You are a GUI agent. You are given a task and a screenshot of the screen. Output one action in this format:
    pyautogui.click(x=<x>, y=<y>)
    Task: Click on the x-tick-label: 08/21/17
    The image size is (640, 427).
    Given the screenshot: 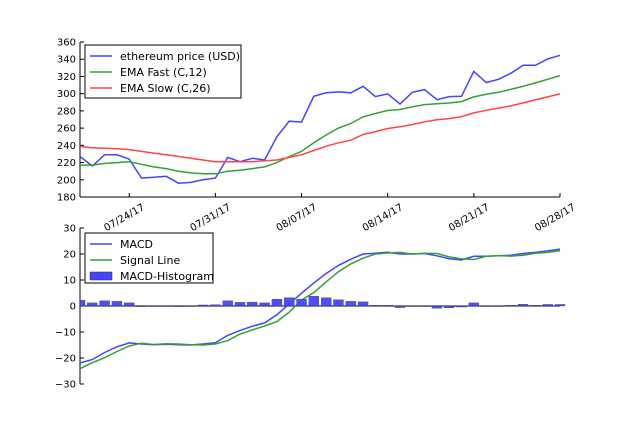 What is the action you would take?
    pyautogui.click(x=469, y=218)
    